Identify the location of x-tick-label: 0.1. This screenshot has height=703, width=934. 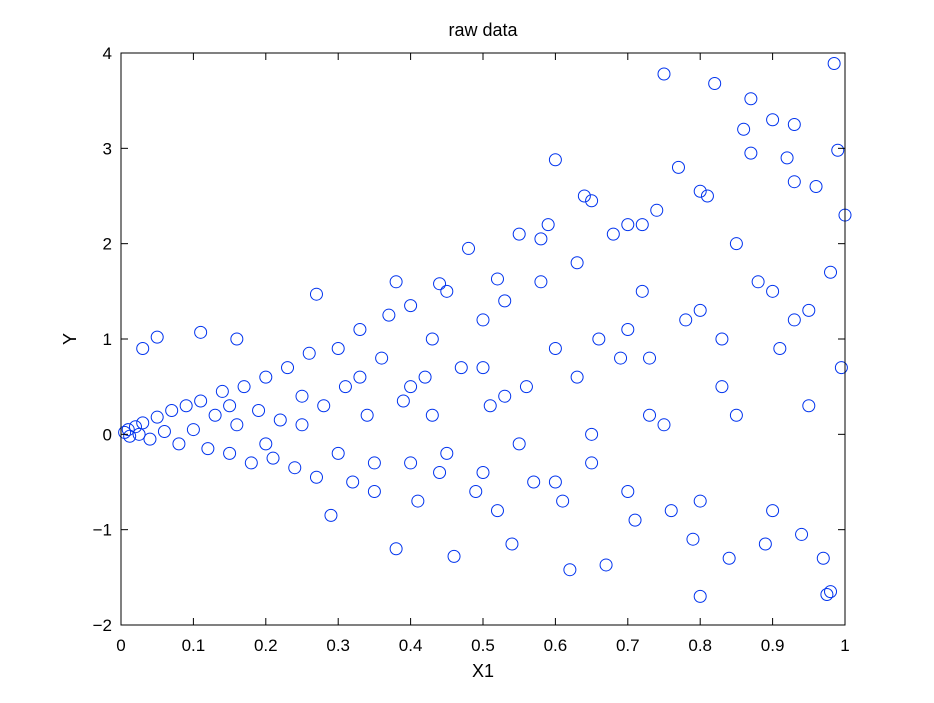
(194, 645).